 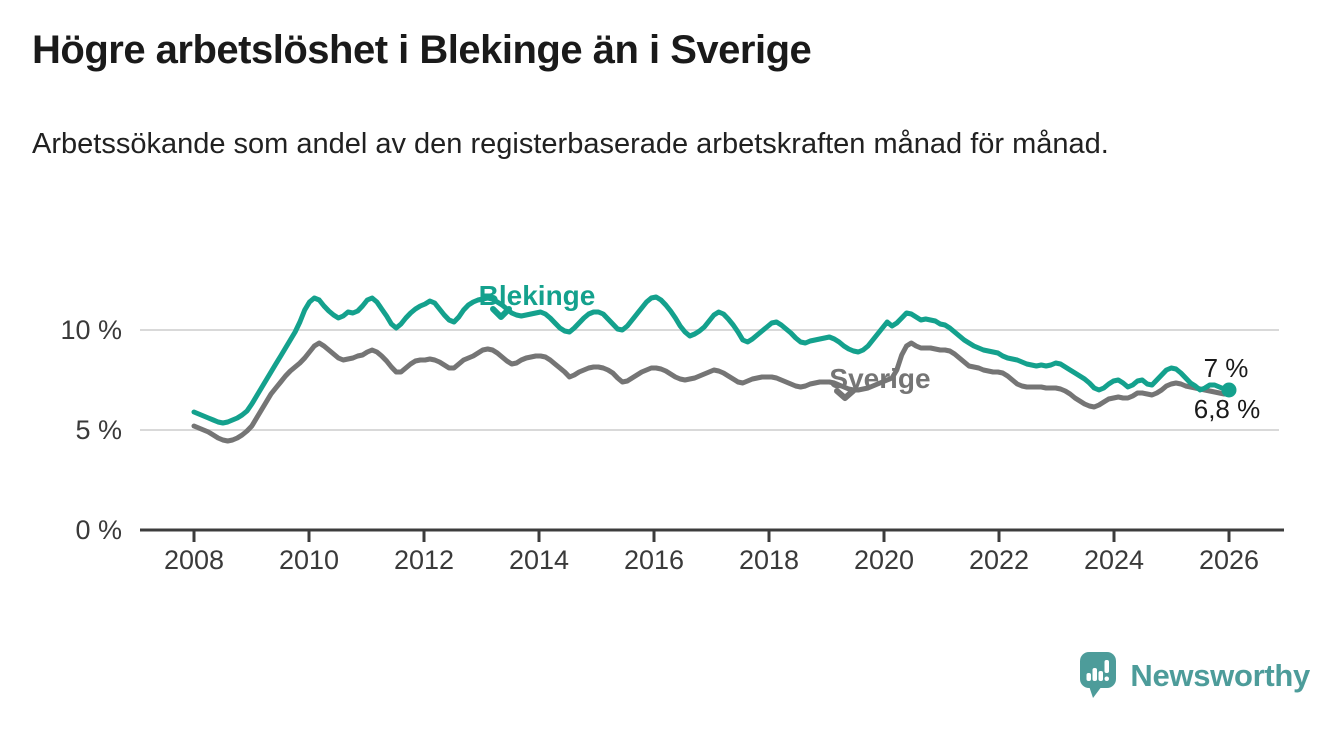 I want to click on line-blekinge, so click(x=711, y=360).